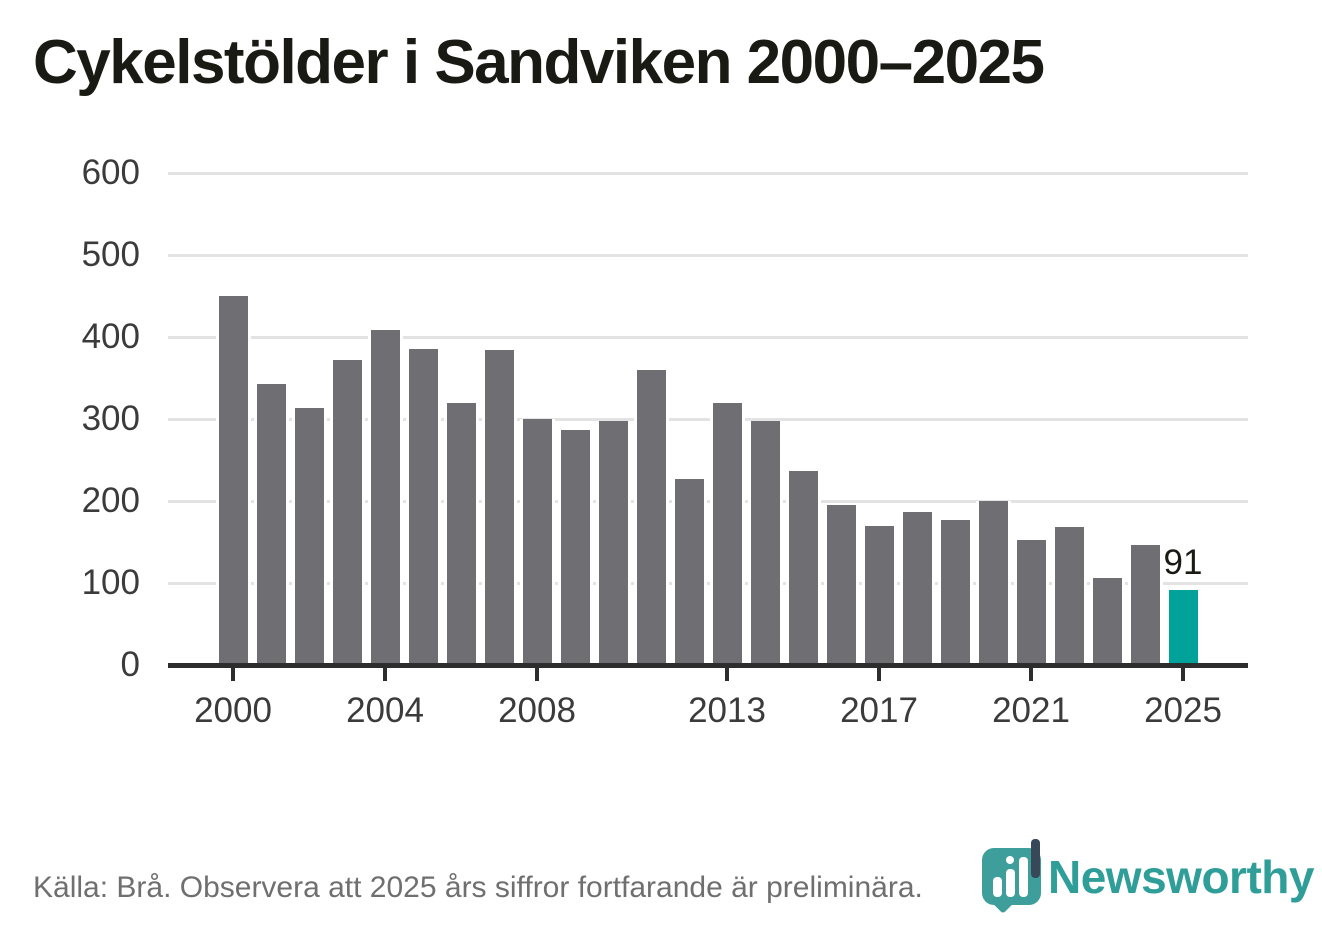 The width and height of the screenshot is (1322, 939). I want to click on y-axis-label: 300, so click(110, 418).